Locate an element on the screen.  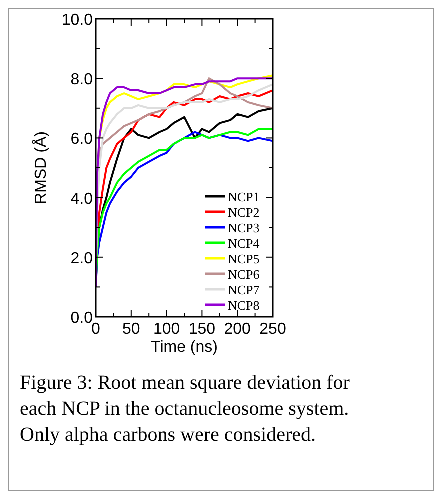
y-tick-label: 8.0 is located at coordinates (82, 80).